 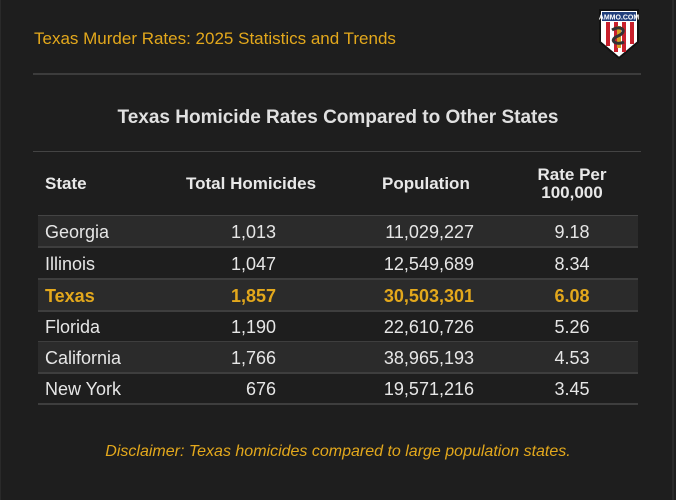 I want to click on homicides-cell: 1,766, so click(x=253, y=358).